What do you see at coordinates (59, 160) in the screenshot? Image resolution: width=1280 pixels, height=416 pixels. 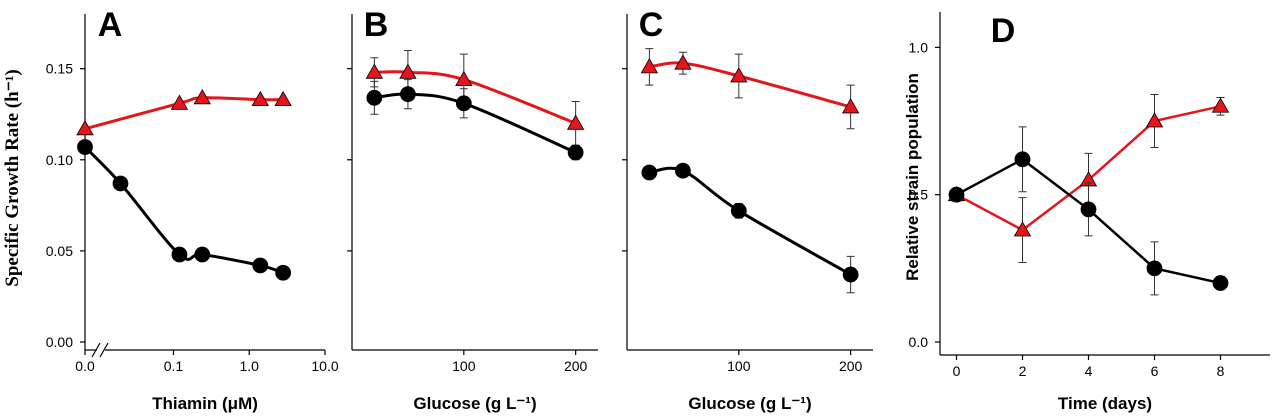 I see `y-tick-label: 0.10` at bounding box center [59, 160].